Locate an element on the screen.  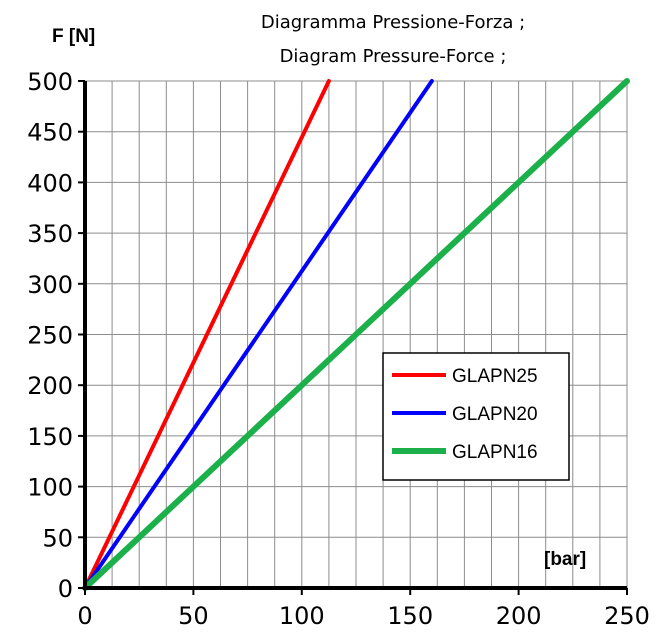
x-tick-label: 150 is located at coordinates (410, 616).